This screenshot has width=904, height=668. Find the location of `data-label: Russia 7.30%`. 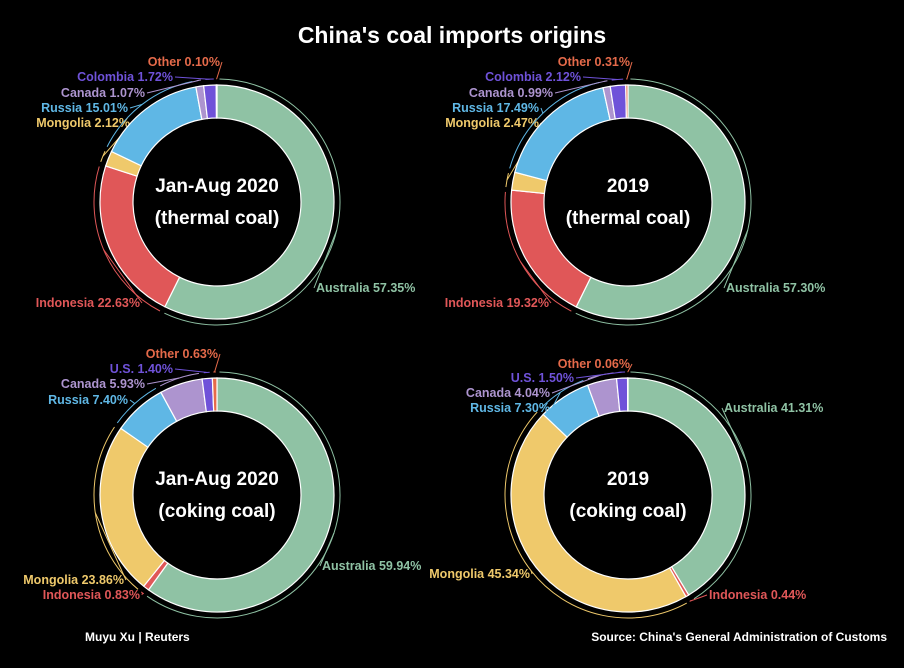

data-label: Russia 7.30% is located at coordinates (510, 408).